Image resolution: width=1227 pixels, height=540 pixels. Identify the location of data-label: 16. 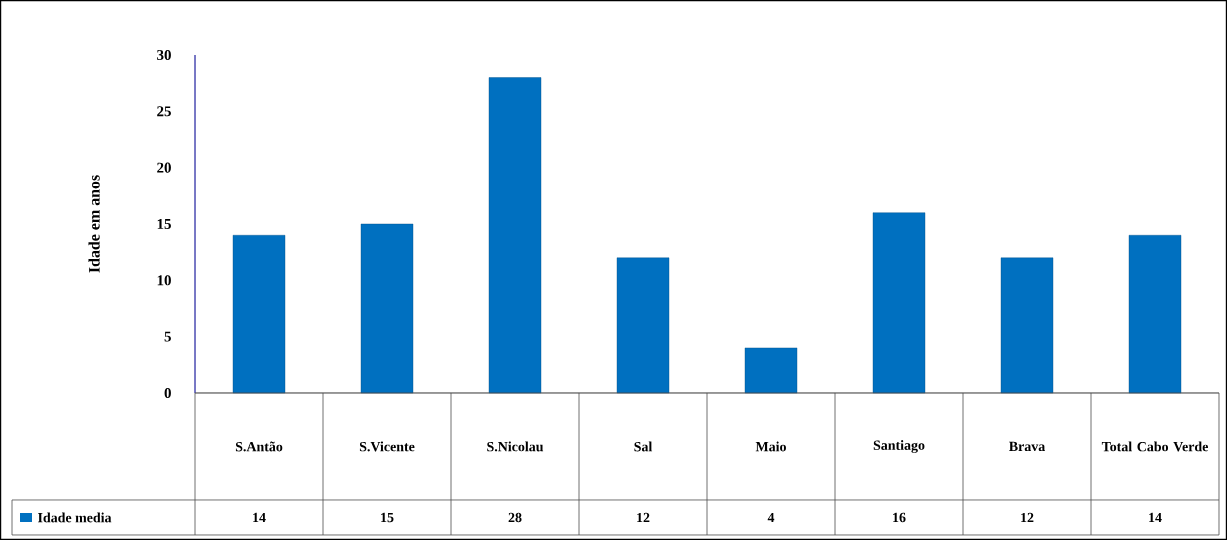
(899, 517).